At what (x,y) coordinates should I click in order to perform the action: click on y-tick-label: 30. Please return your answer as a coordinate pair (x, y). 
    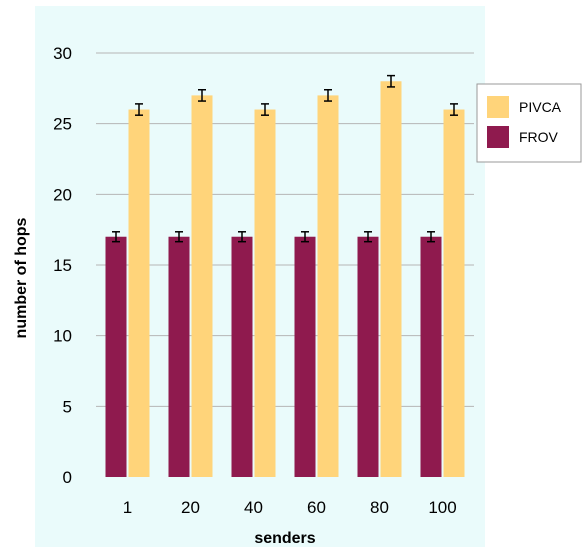
    Looking at the image, I should click on (62, 53).